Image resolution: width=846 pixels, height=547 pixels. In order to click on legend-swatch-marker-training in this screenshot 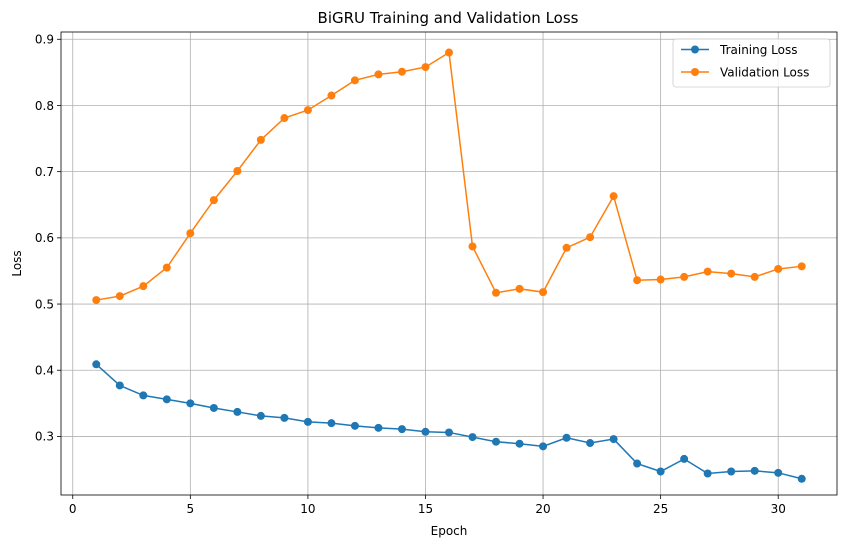, I will do `click(695, 49)`.